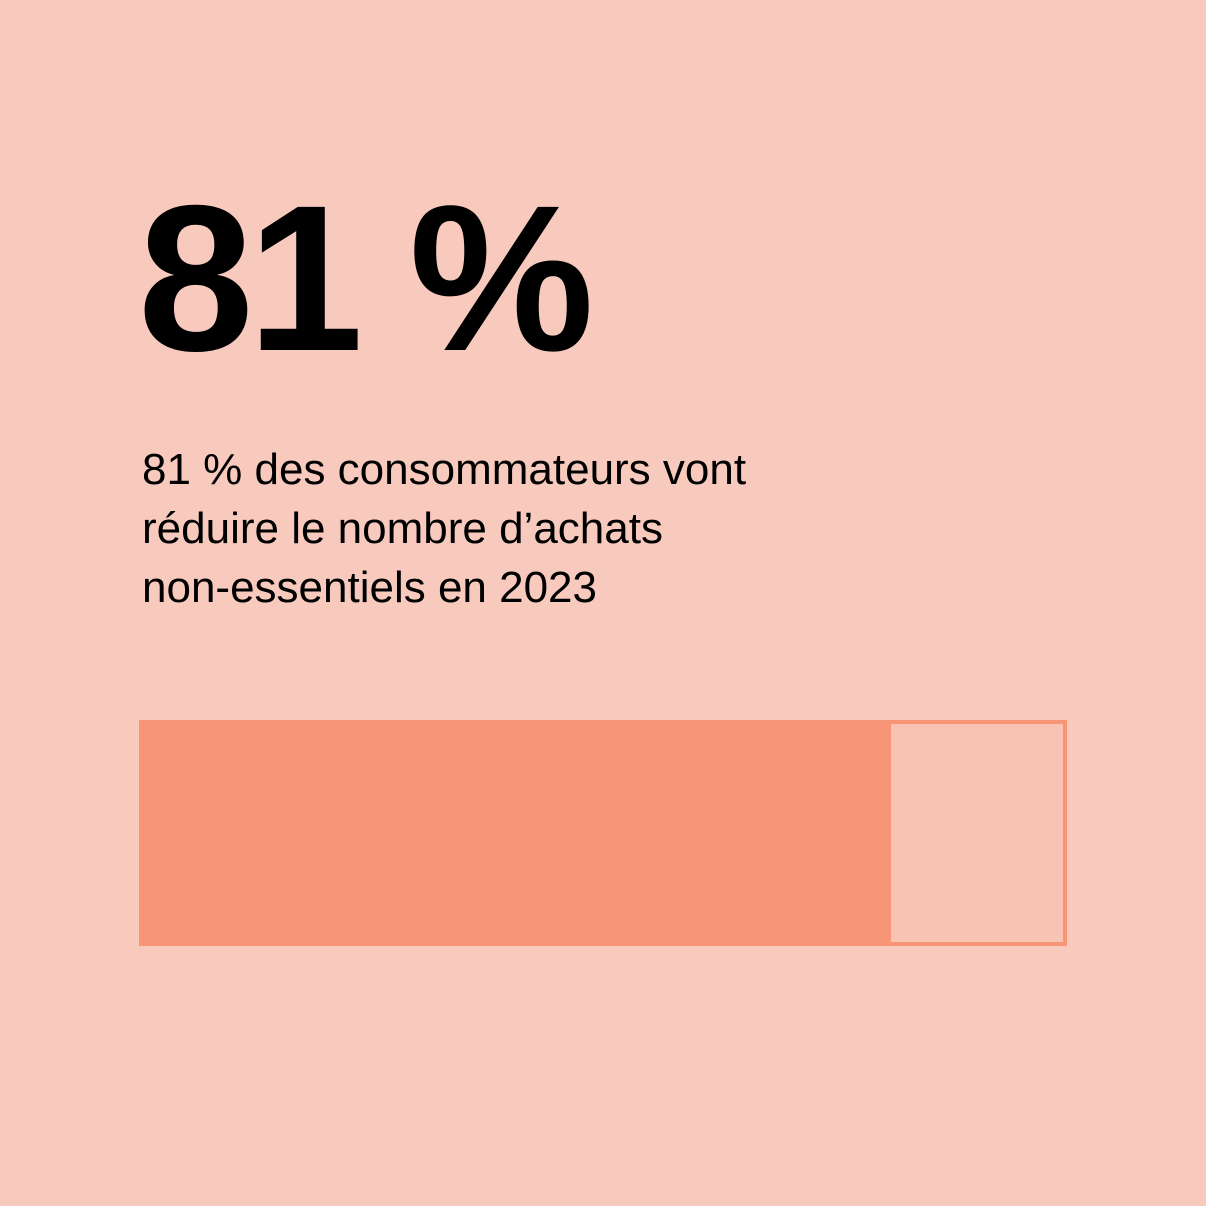  I want to click on caption-line-2: réduire le nombre d’achats, so click(402, 528).